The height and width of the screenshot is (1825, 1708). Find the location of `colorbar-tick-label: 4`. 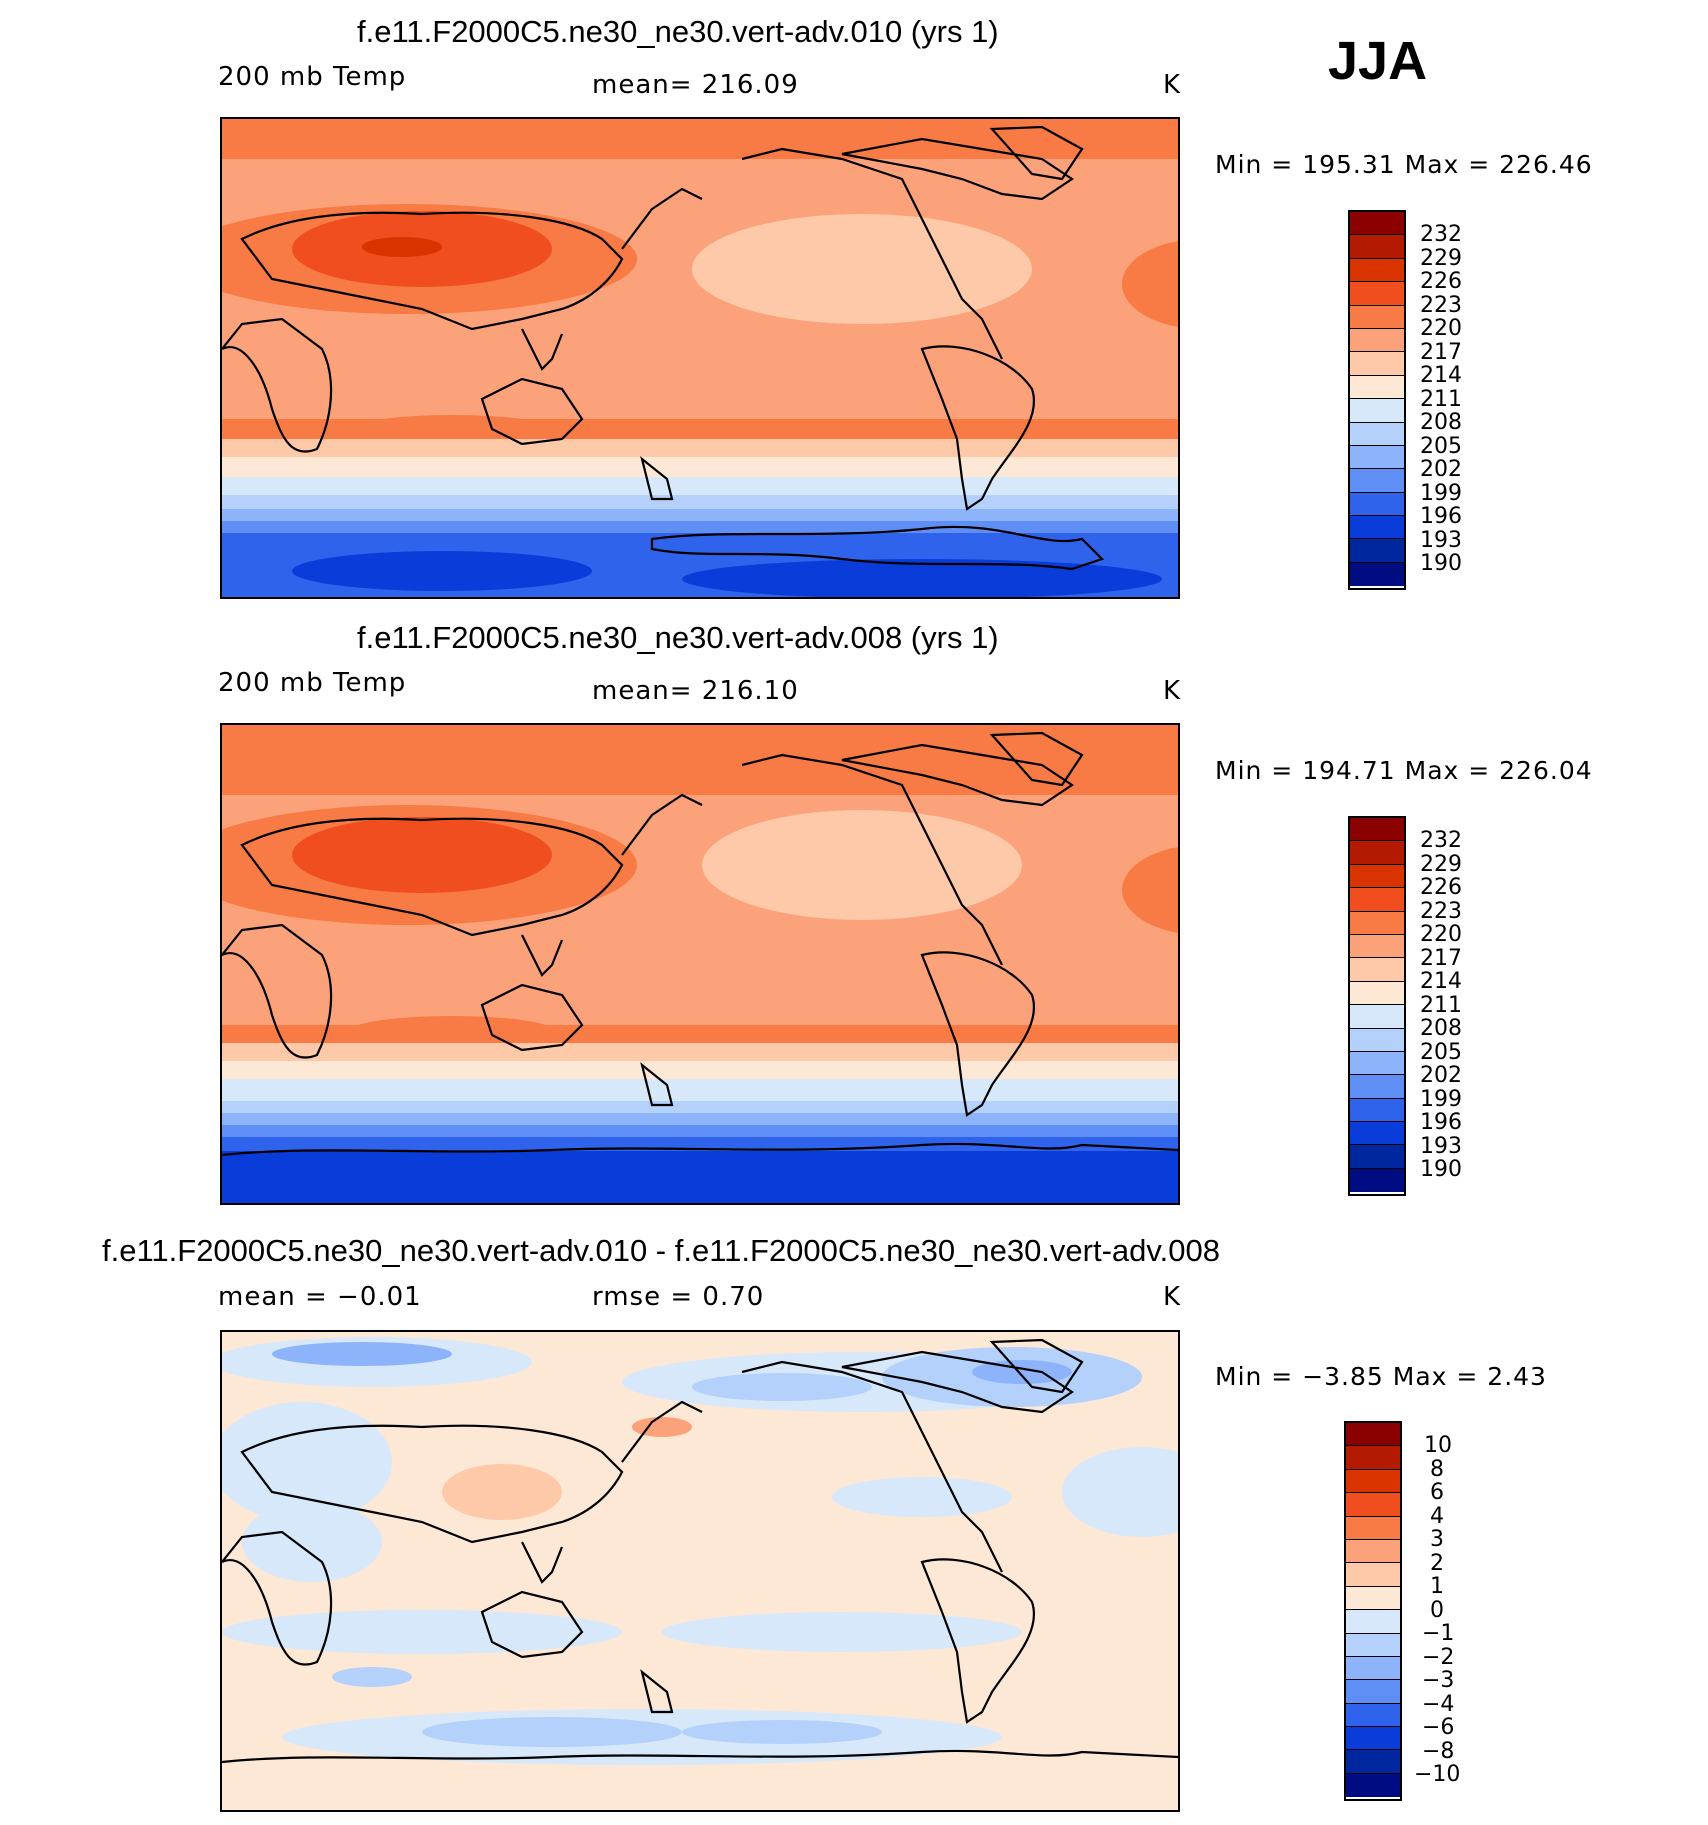

colorbar-tick-label: 4 is located at coordinates (1437, 1516).